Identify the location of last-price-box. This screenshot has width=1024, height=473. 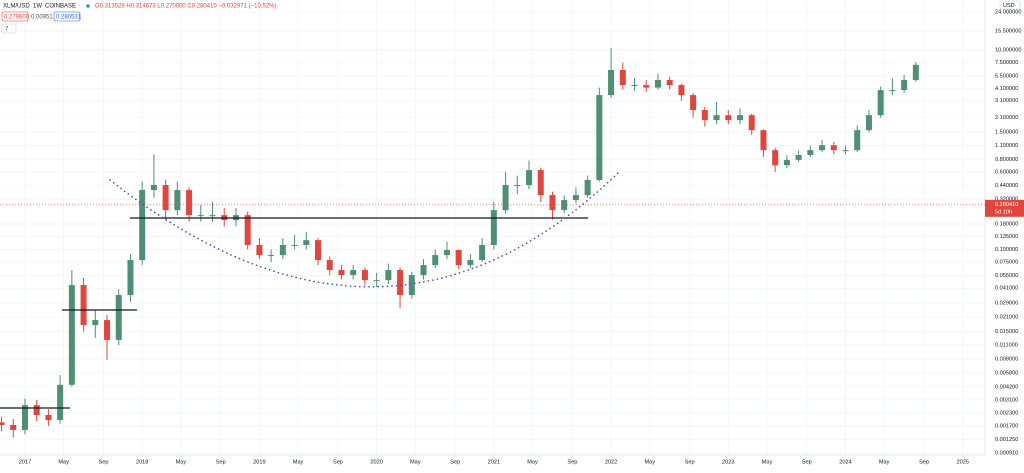
(1004, 208).